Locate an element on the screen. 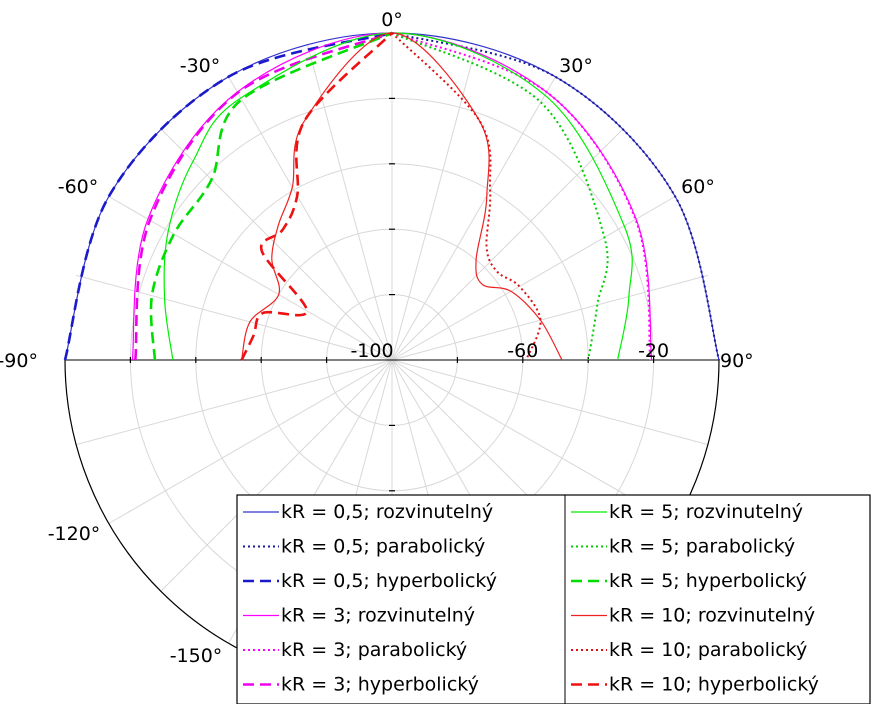  legend-entry-label: kR = 0,5; hyperbolický is located at coordinates (389, 581).